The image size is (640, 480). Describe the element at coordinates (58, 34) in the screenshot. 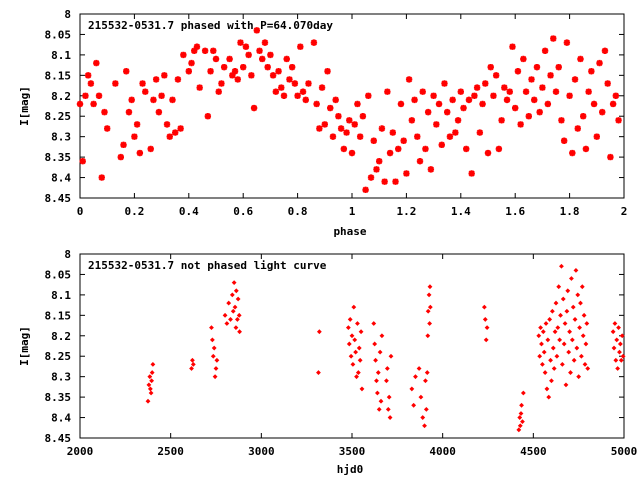

I see `phased-y-tick-label: 8.05` at that location.